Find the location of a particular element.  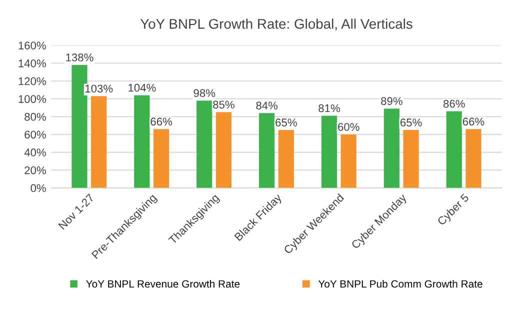

y-tick-label: 160% is located at coordinates (32, 46).